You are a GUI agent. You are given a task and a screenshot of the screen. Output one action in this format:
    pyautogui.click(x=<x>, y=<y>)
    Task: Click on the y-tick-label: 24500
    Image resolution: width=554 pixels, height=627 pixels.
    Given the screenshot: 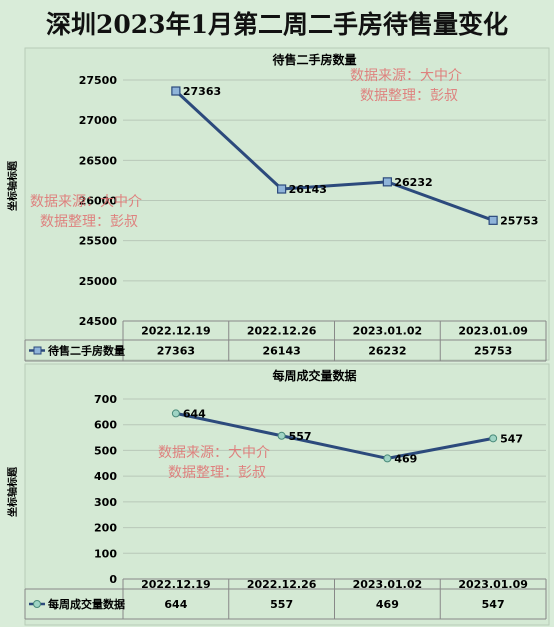 What is the action you would take?
    pyautogui.click(x=98, y=321)
    